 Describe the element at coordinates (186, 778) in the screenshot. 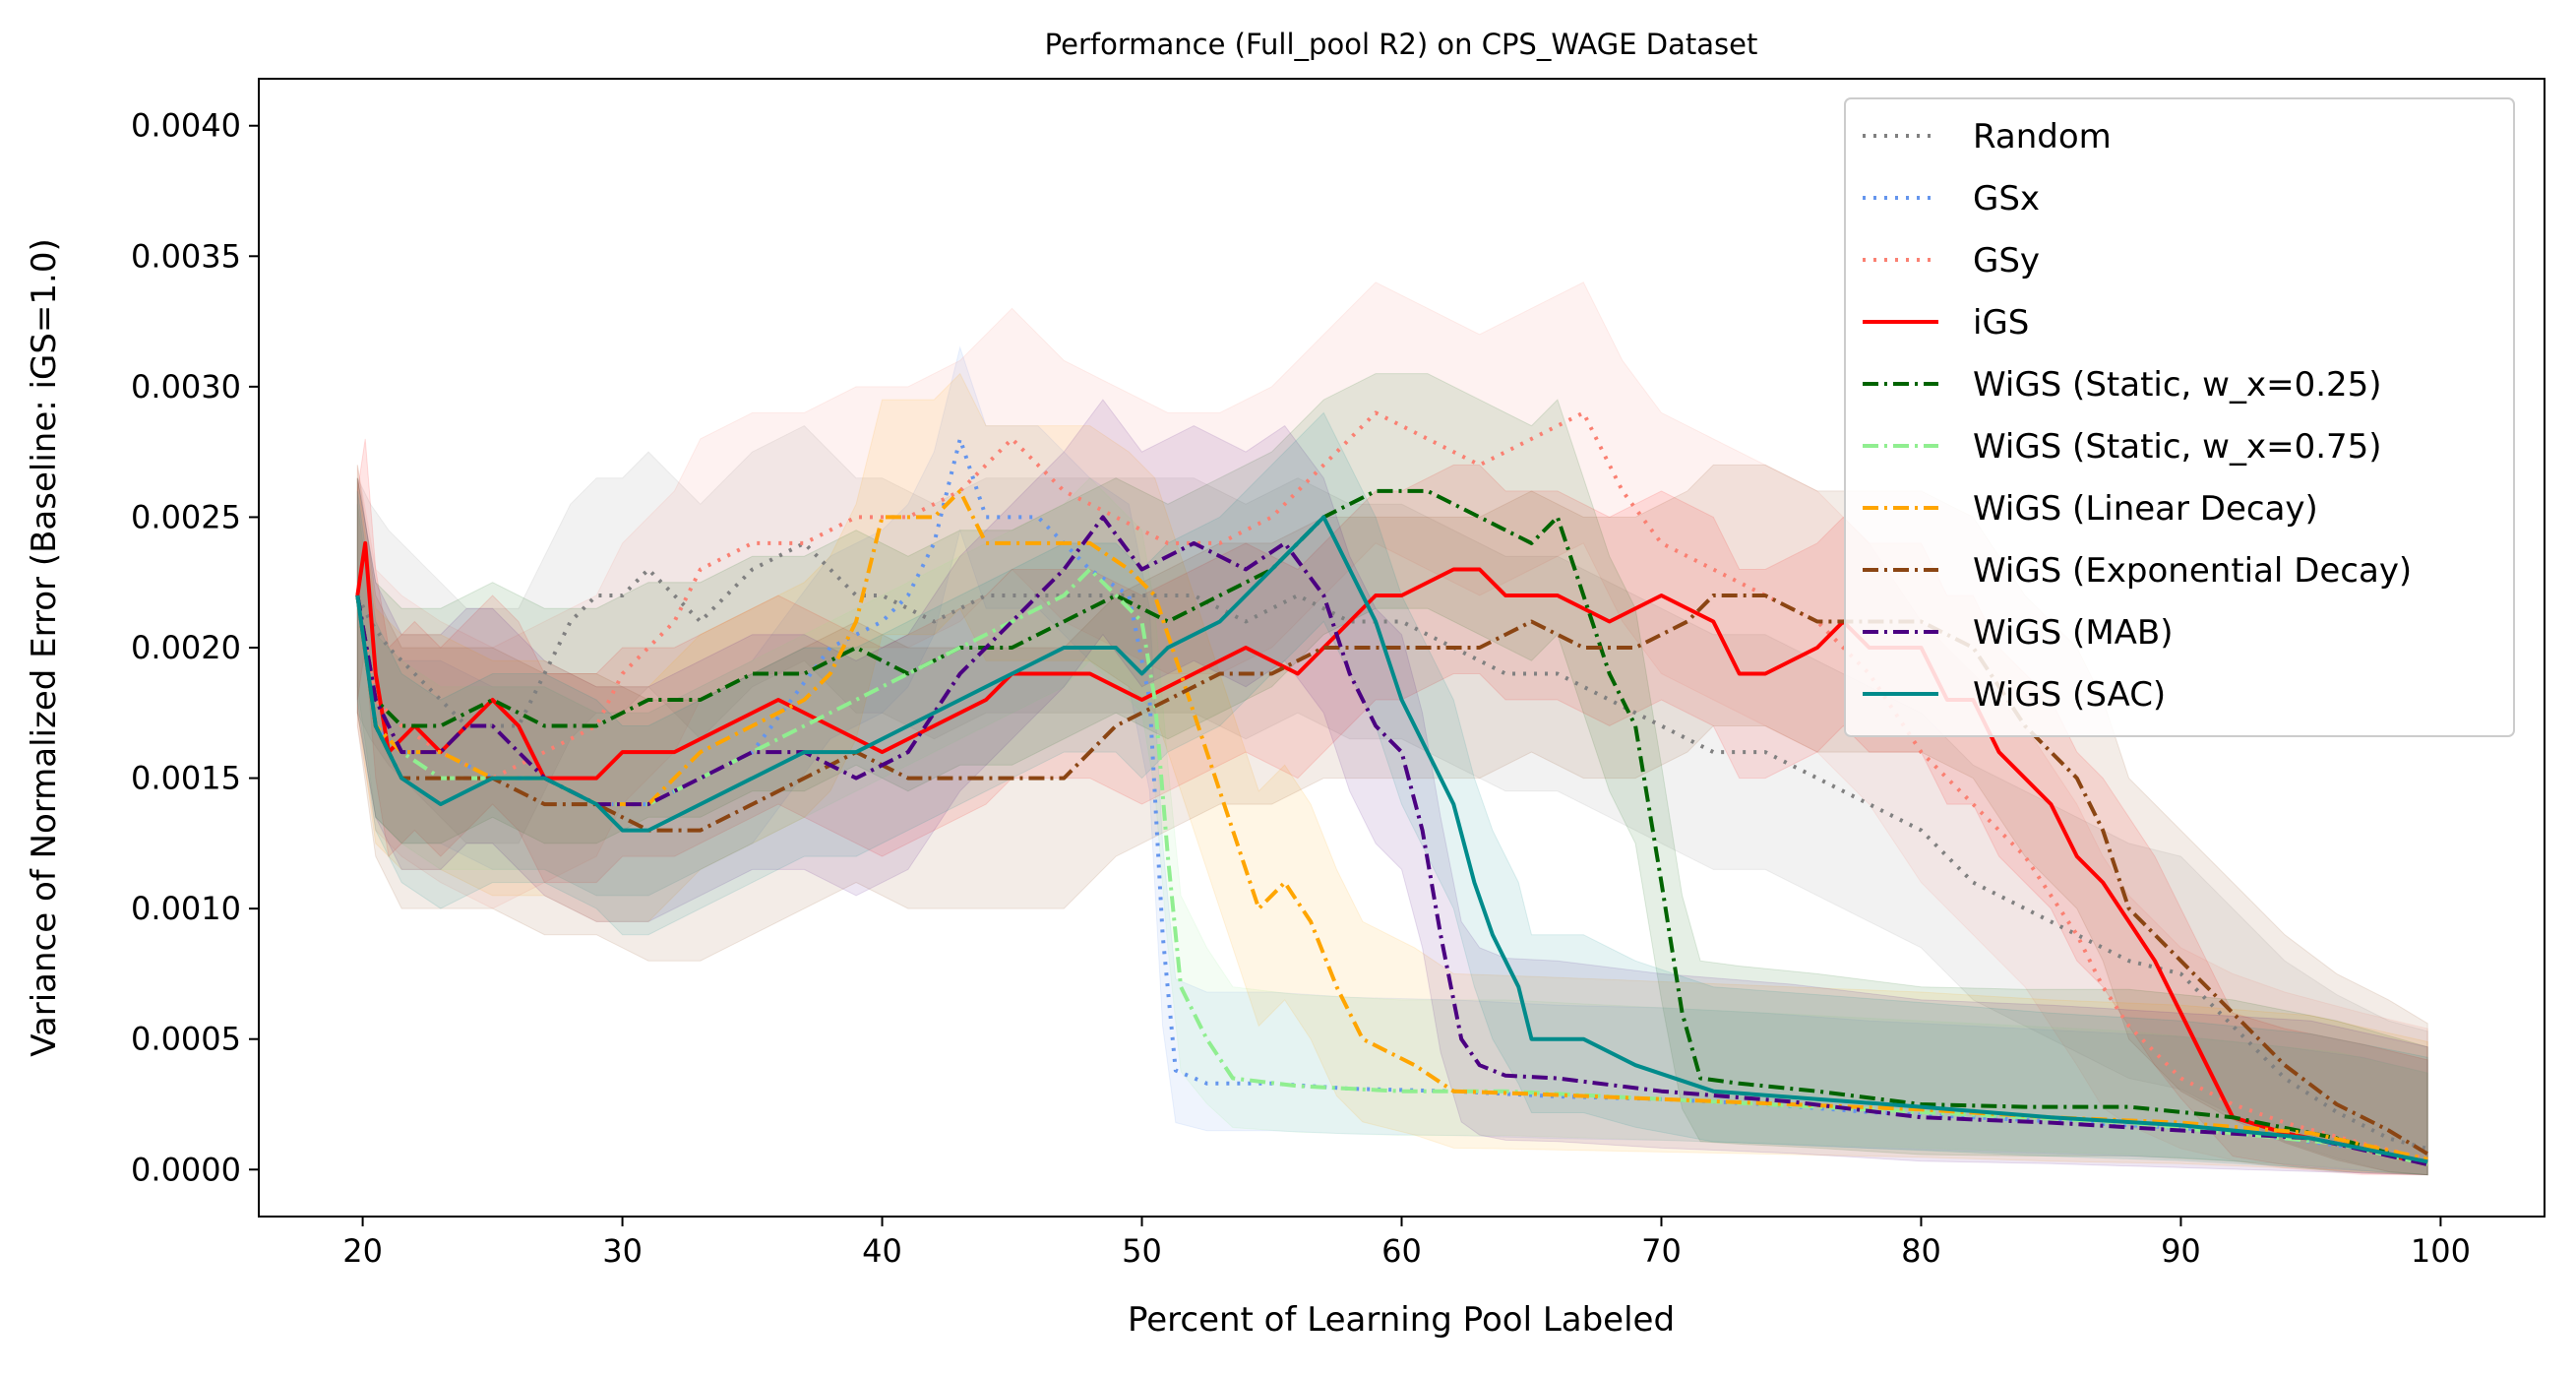

I see `y-tick-label: 0.0015` at that location.